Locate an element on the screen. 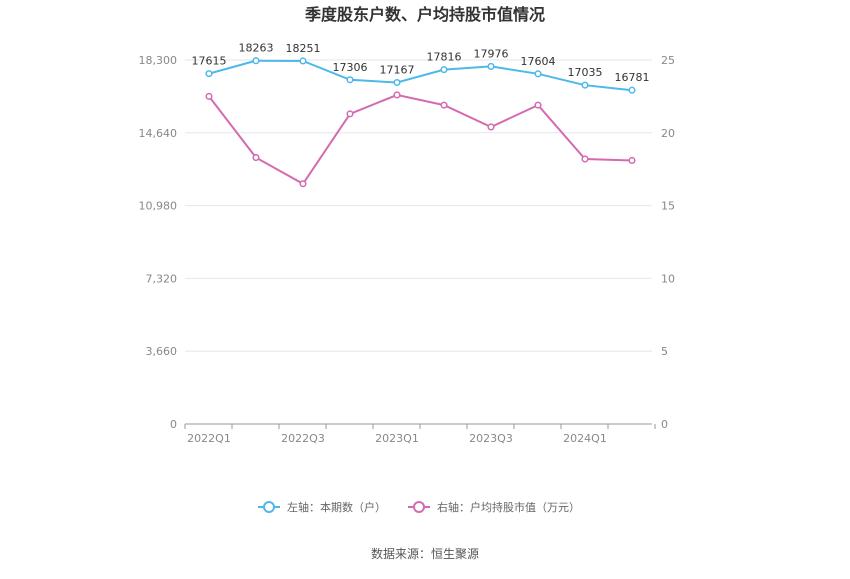 Image resolution: width=850 pixels, height=579 pixels. x-tick-label: 2022Q3 is located at coordinates (303, 438).